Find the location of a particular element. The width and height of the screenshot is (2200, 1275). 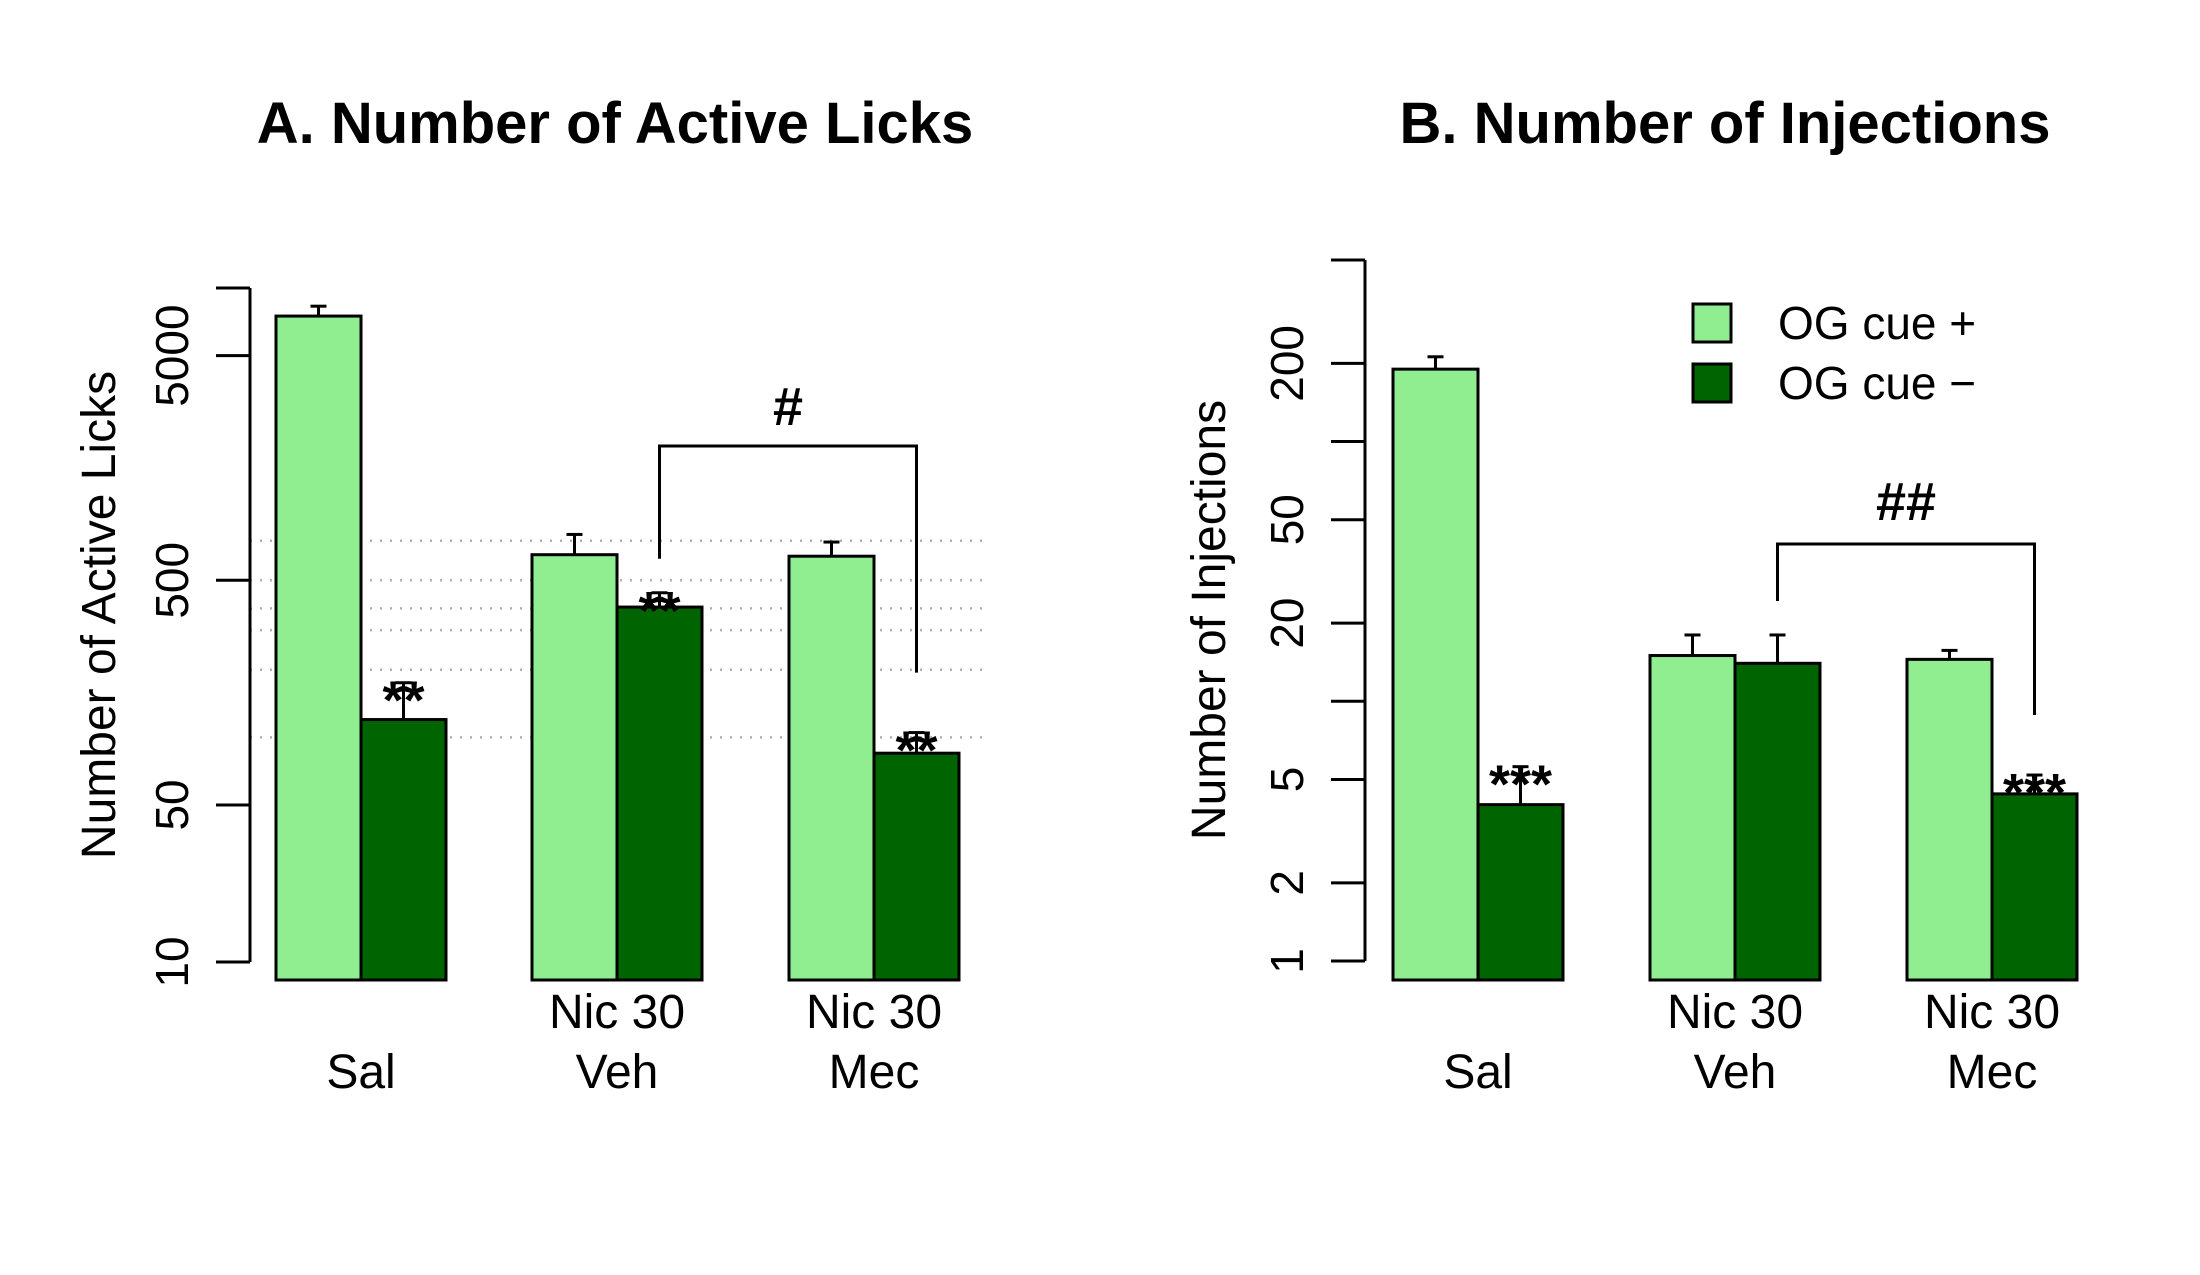

y-tick-label: 5000 is located at coordinates (172, 355).